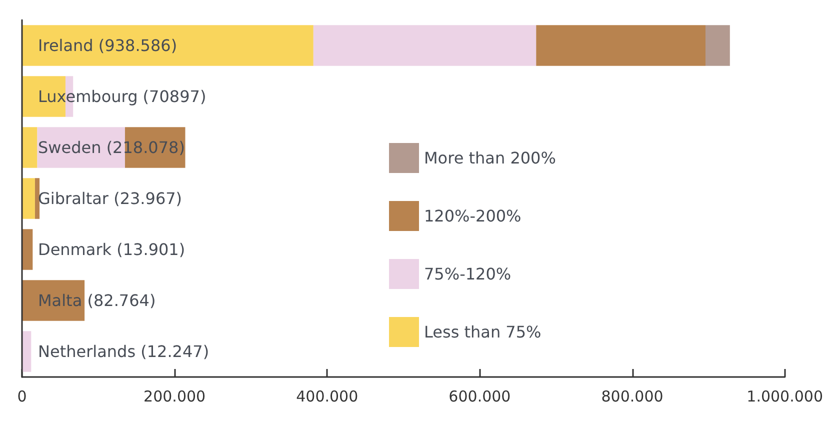 The width and height of the screenshot is (834, 425). What do you see at coordinates (483, 332) in the screenshot?
I see `legend-label: Less than 75%` at bounding box center [483, 332].